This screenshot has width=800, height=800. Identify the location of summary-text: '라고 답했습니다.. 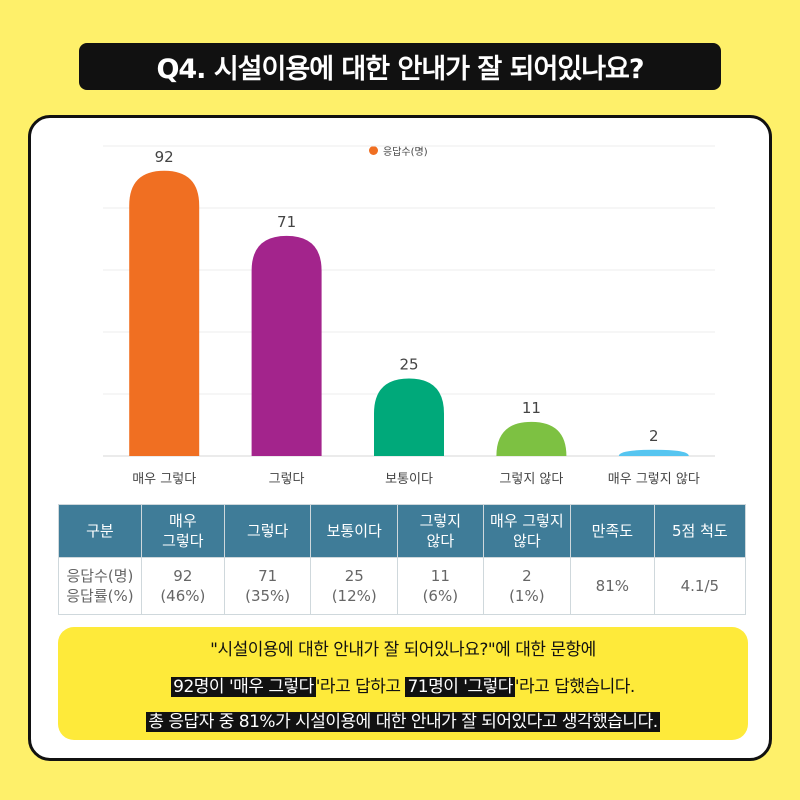
(574, 687).